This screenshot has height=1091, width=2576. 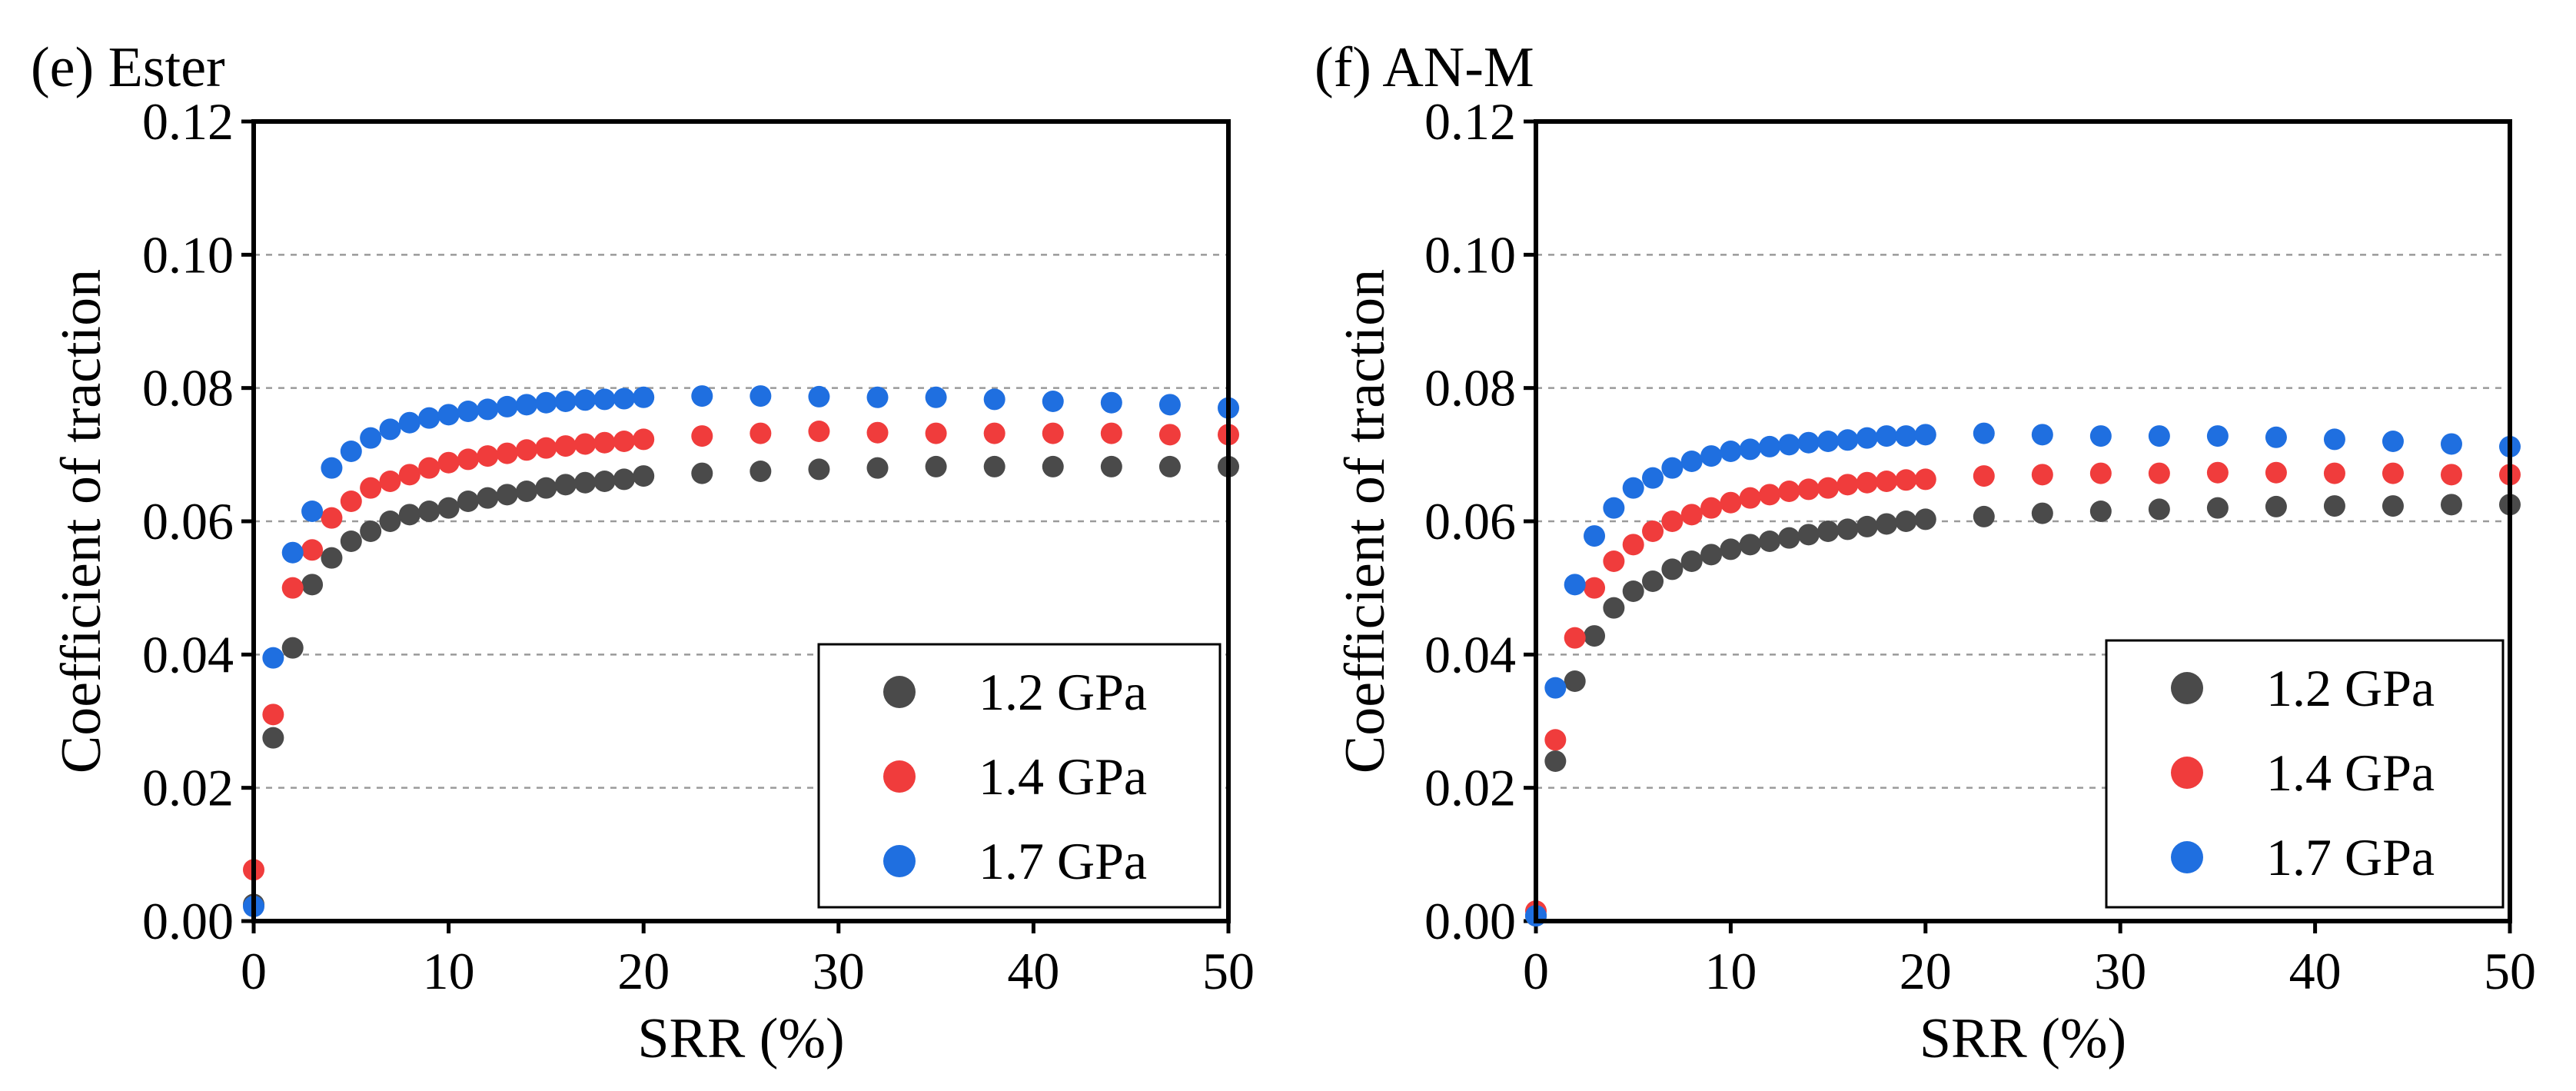 I want to click on y-tick-label: 0.10, so click(x=188, y=254).